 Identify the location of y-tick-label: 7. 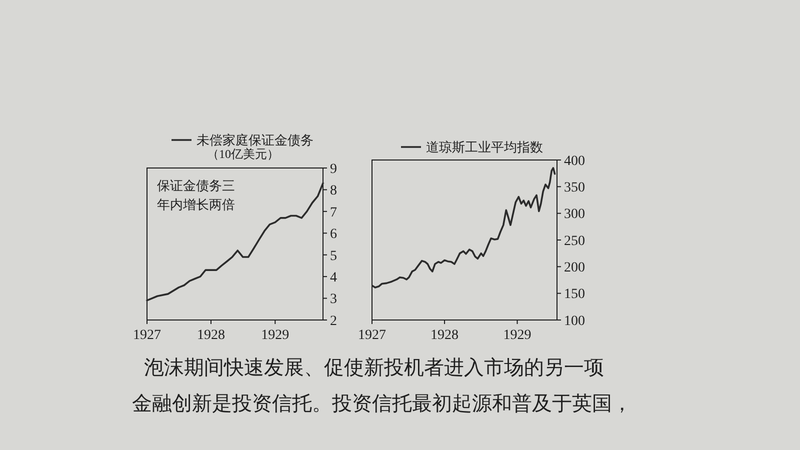
(333, 212).